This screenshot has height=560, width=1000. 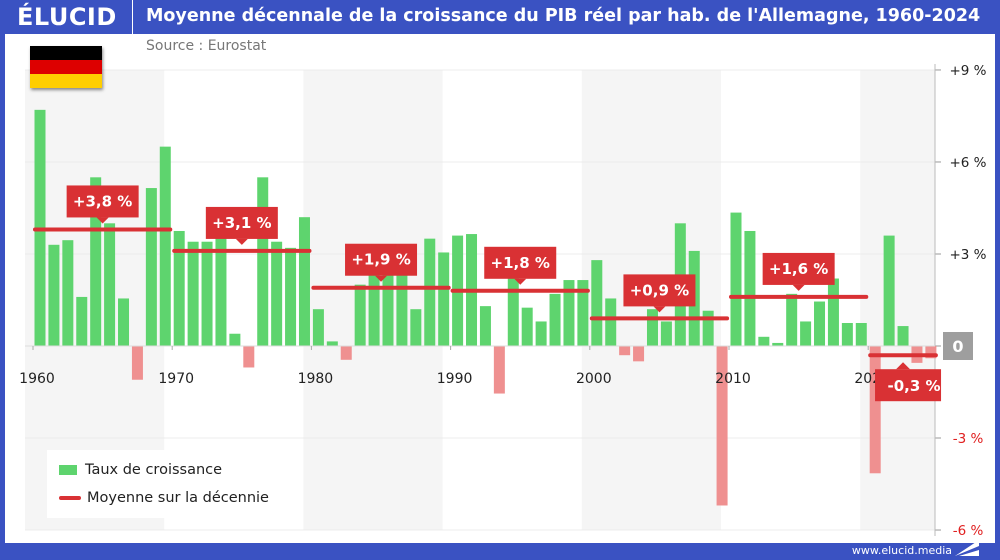 I want to click on bar-1966, so click(x=124, y=322).